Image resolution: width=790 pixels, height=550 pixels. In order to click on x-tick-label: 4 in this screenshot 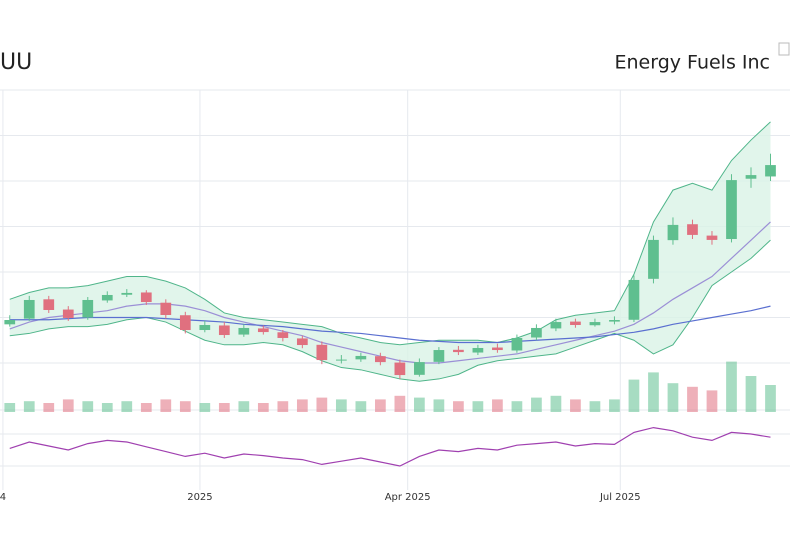, I will do `click(3, 497)`.